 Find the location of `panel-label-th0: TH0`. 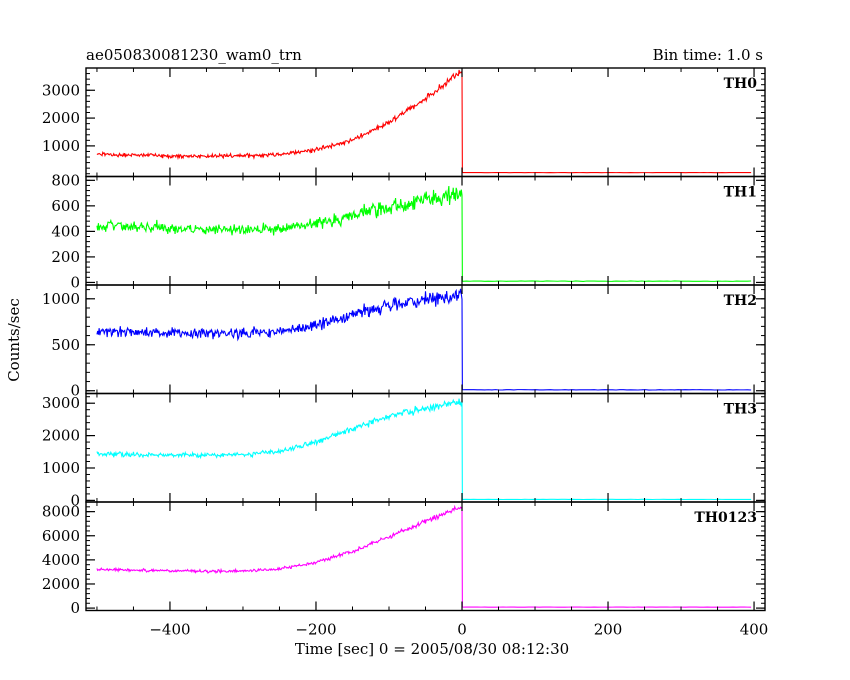

panel-label-th0: TH0 is located at coordinates (741, 84).